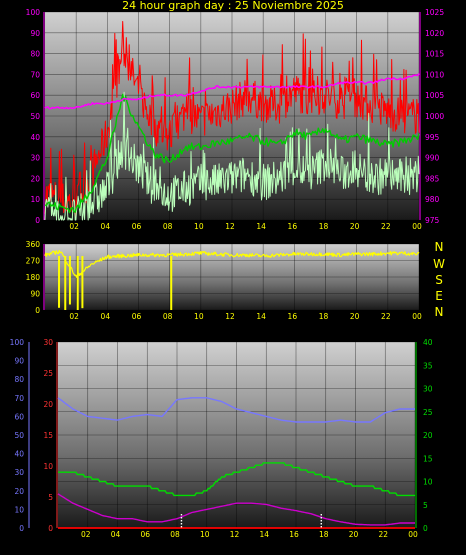 The width and height of the screenshot is (466, 555). I want to click on wind-dir-label-e: E, so click(439, 296).